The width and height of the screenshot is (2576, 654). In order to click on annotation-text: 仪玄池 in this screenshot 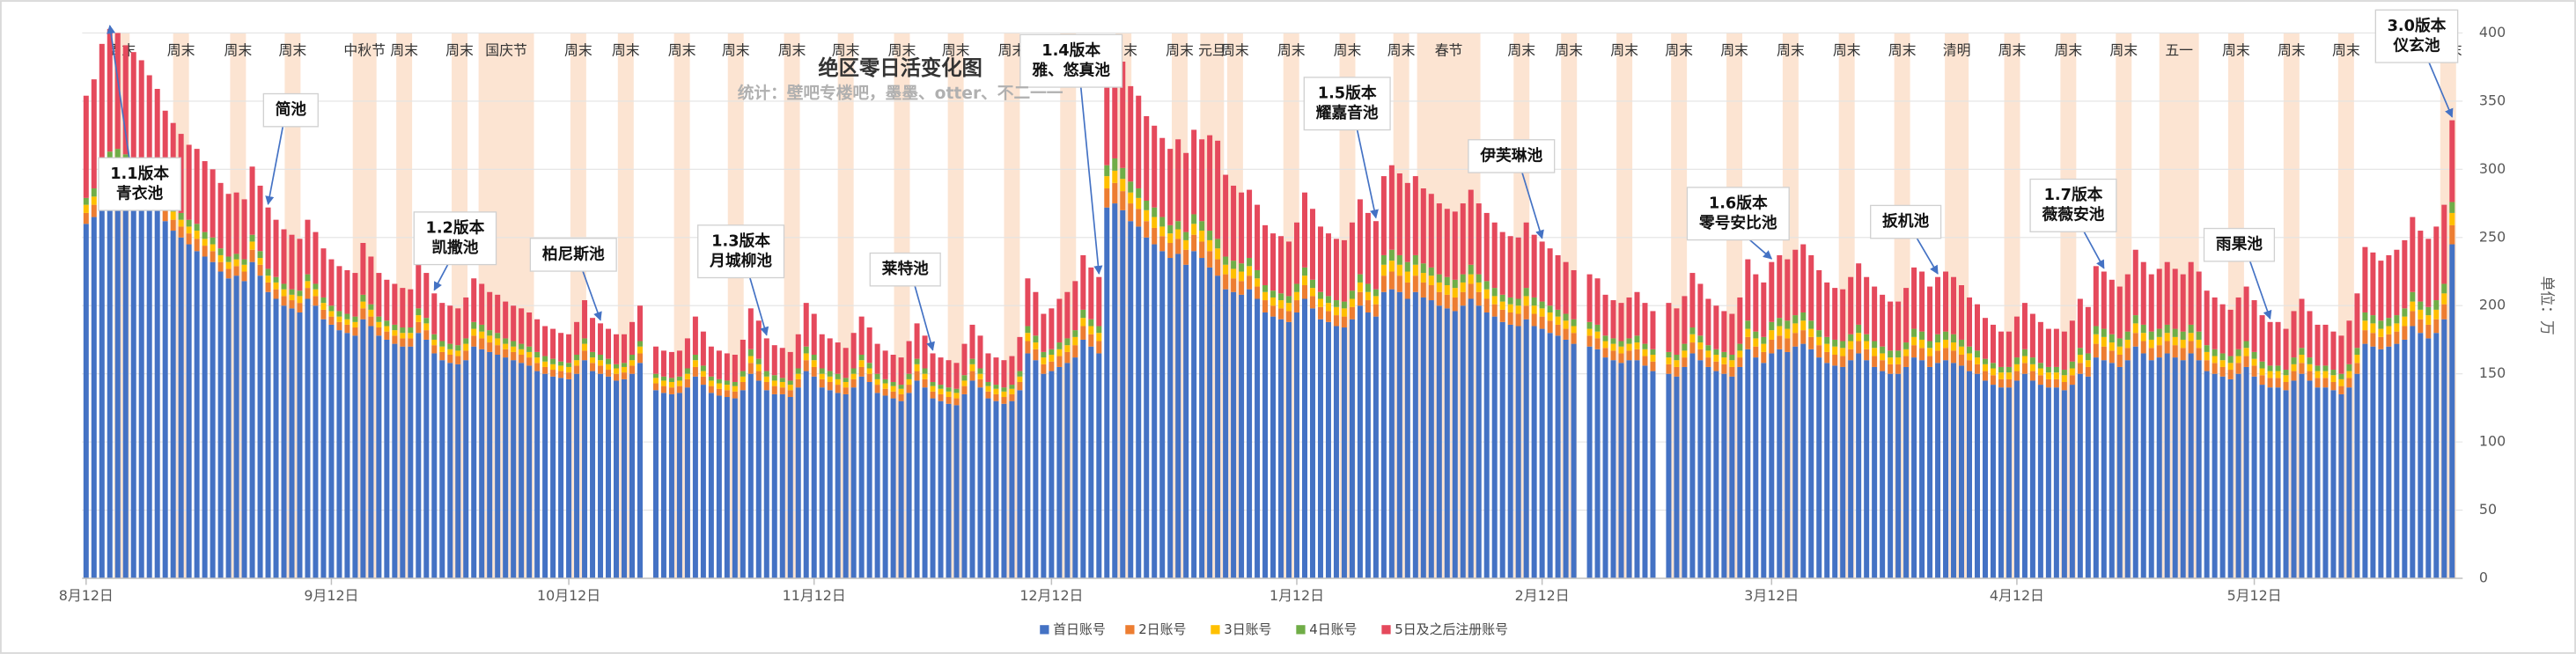, I will do `click(2416, 45)`.